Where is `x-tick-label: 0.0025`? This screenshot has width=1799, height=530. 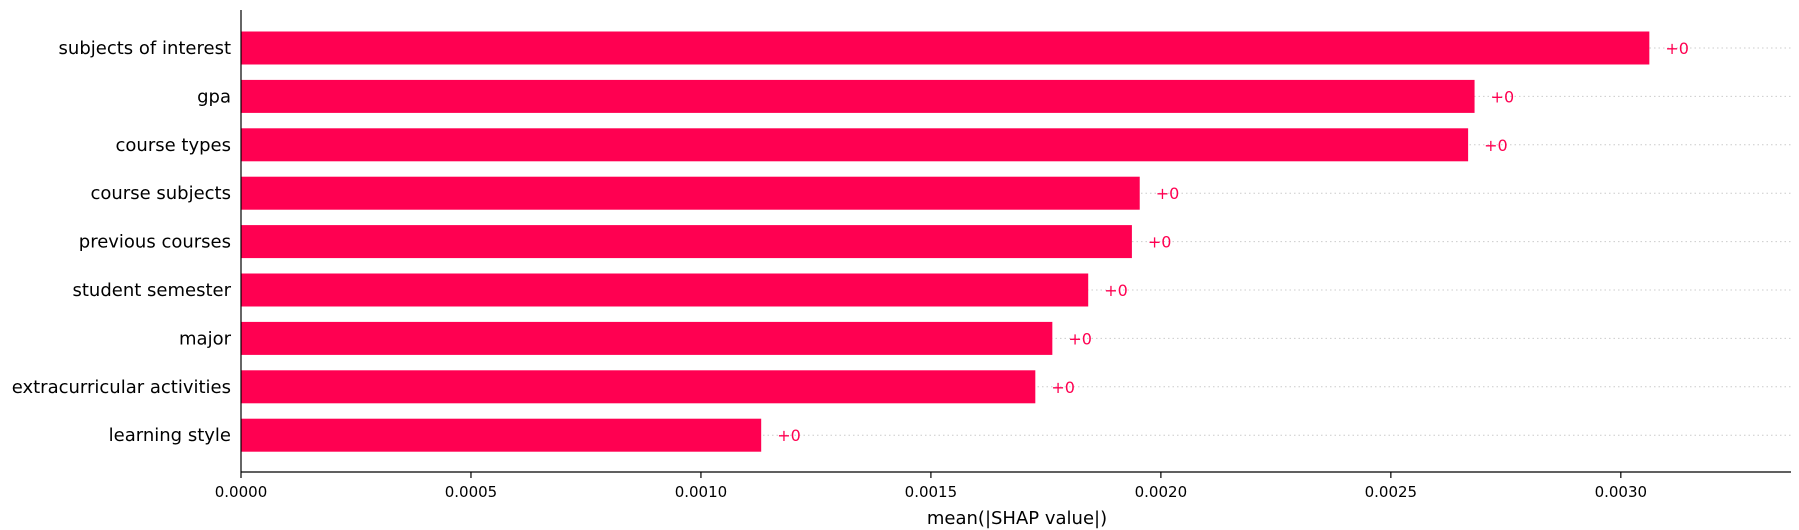 x-tick-label: 0.0025 is located at coordinates (1391, 492).